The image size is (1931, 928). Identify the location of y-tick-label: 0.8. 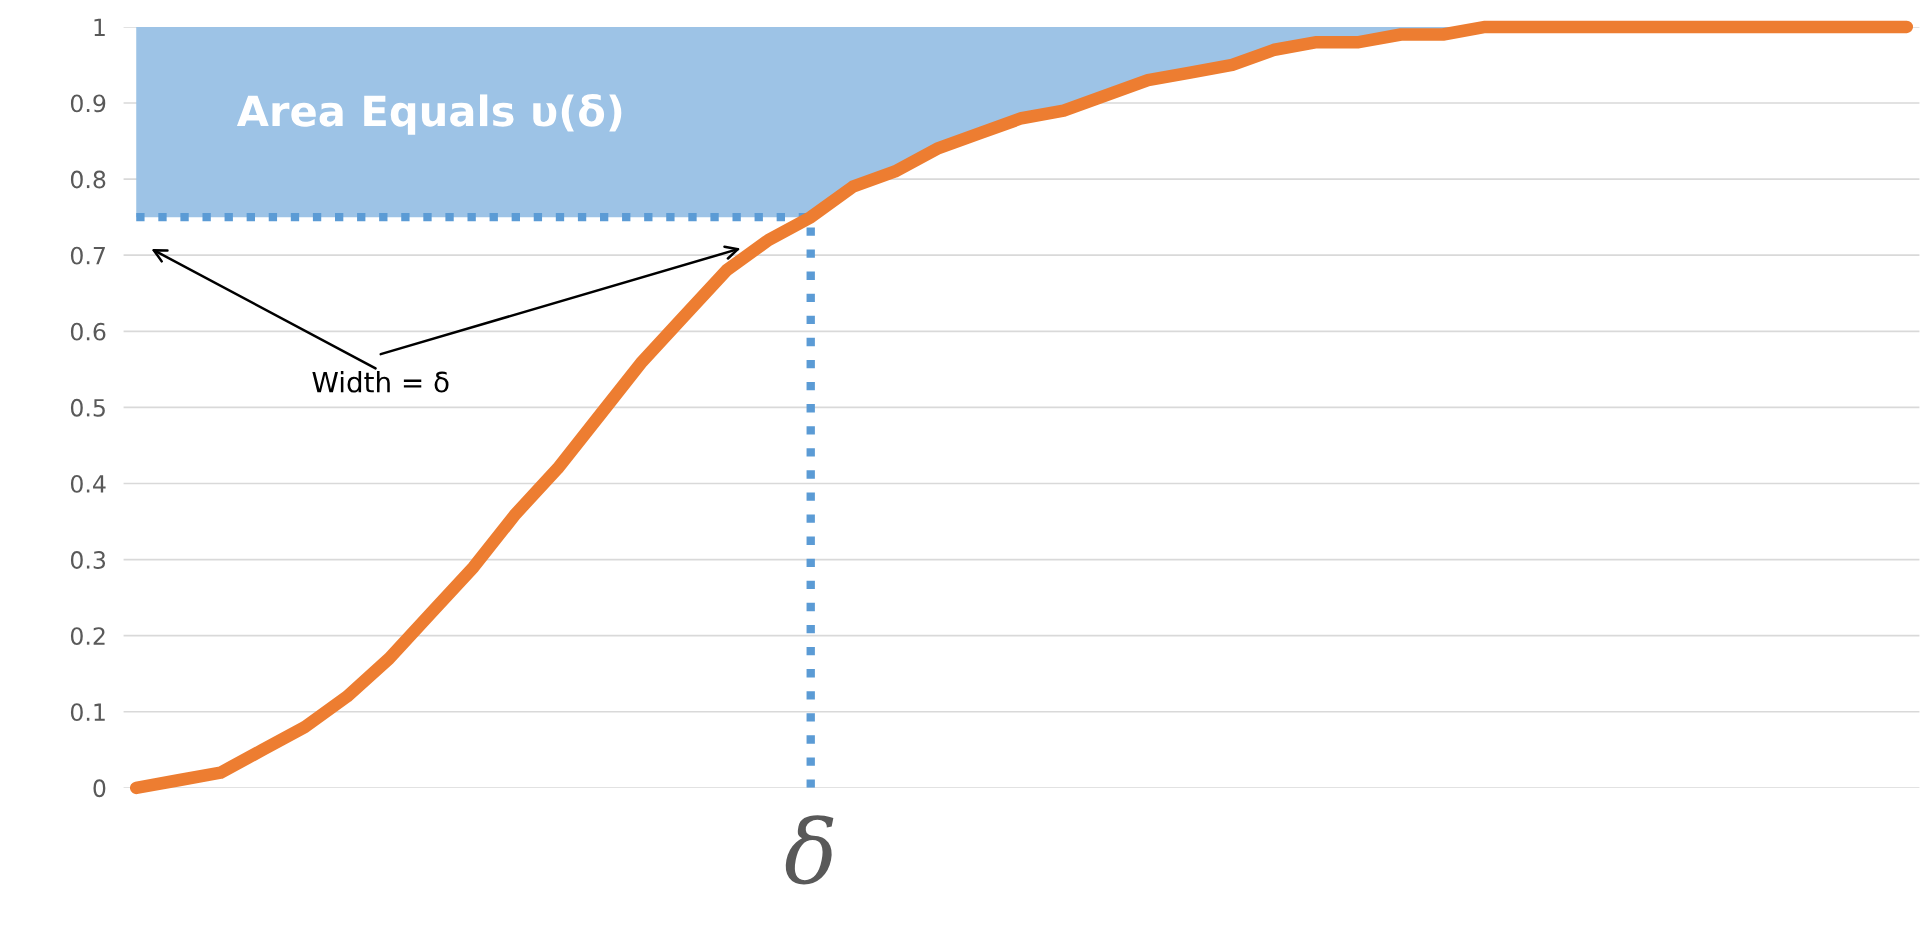
(88, 179).